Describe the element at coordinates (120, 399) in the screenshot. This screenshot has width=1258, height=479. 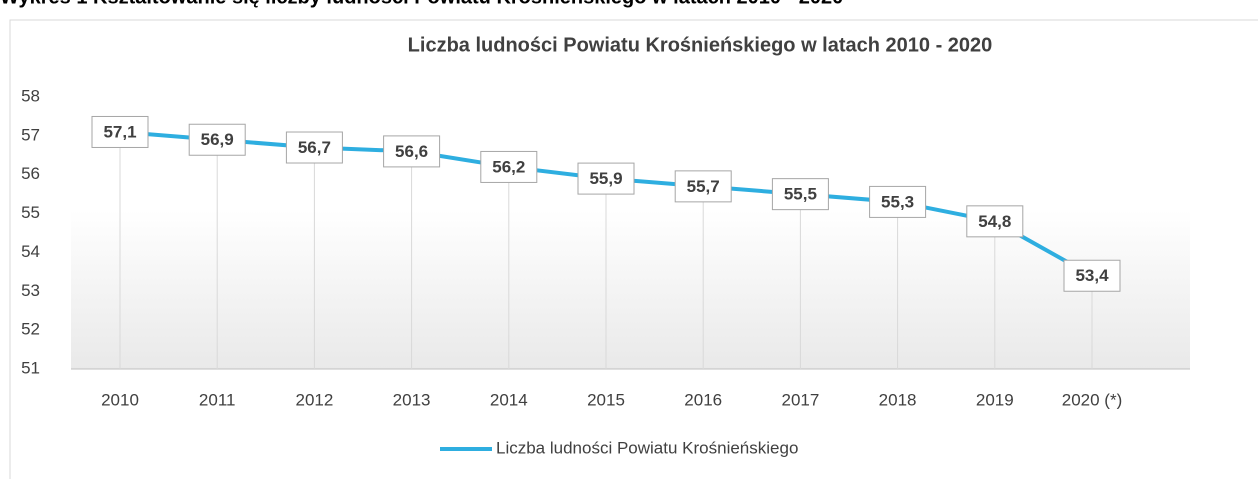
I see `x-tick-label: 2010` at that location.